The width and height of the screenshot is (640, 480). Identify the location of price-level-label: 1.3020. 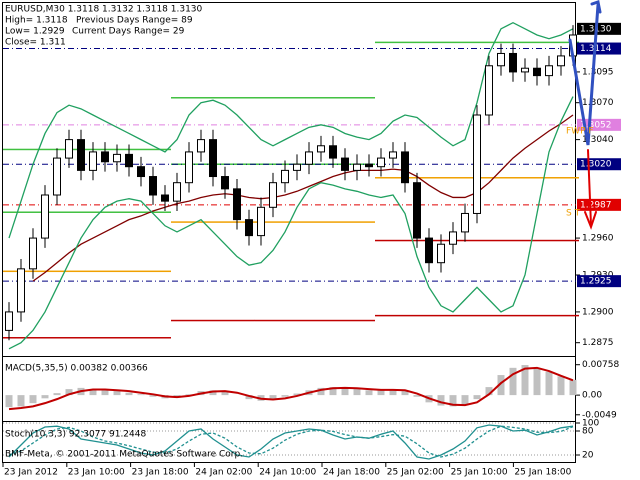
(596, 165).